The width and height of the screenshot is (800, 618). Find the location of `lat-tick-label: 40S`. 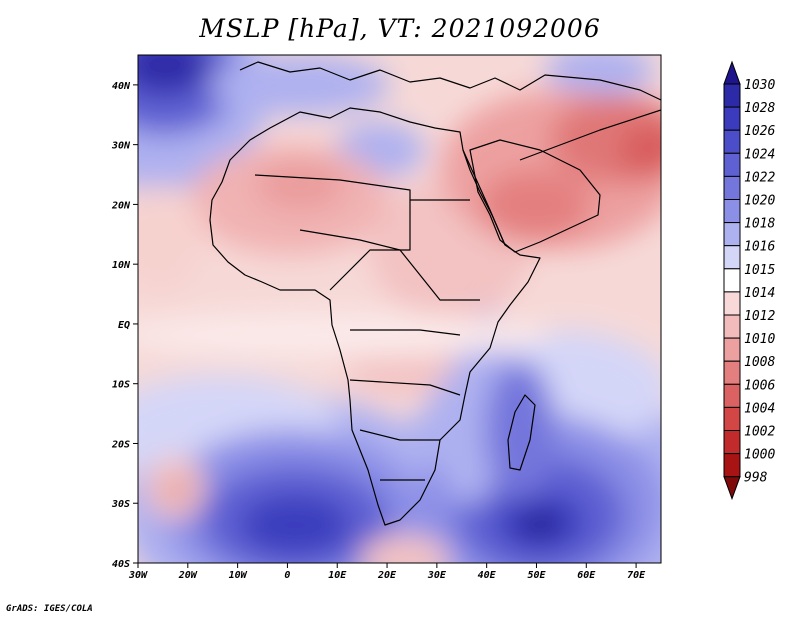

lat-tick-label: 40S is located at coordinates (121, 564).